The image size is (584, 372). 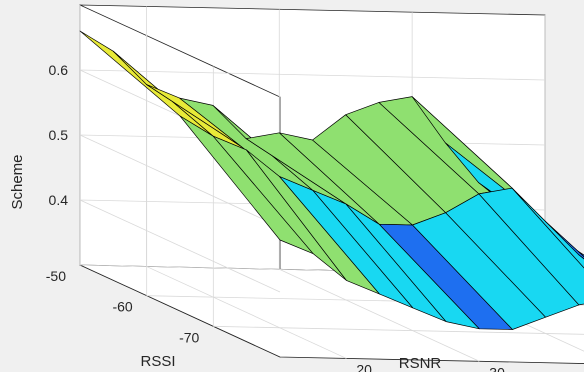 What do you see at coordinates (56, 276) in the screenshot?
I see `y-tick-label: -50` at bounding box center [56, 276].